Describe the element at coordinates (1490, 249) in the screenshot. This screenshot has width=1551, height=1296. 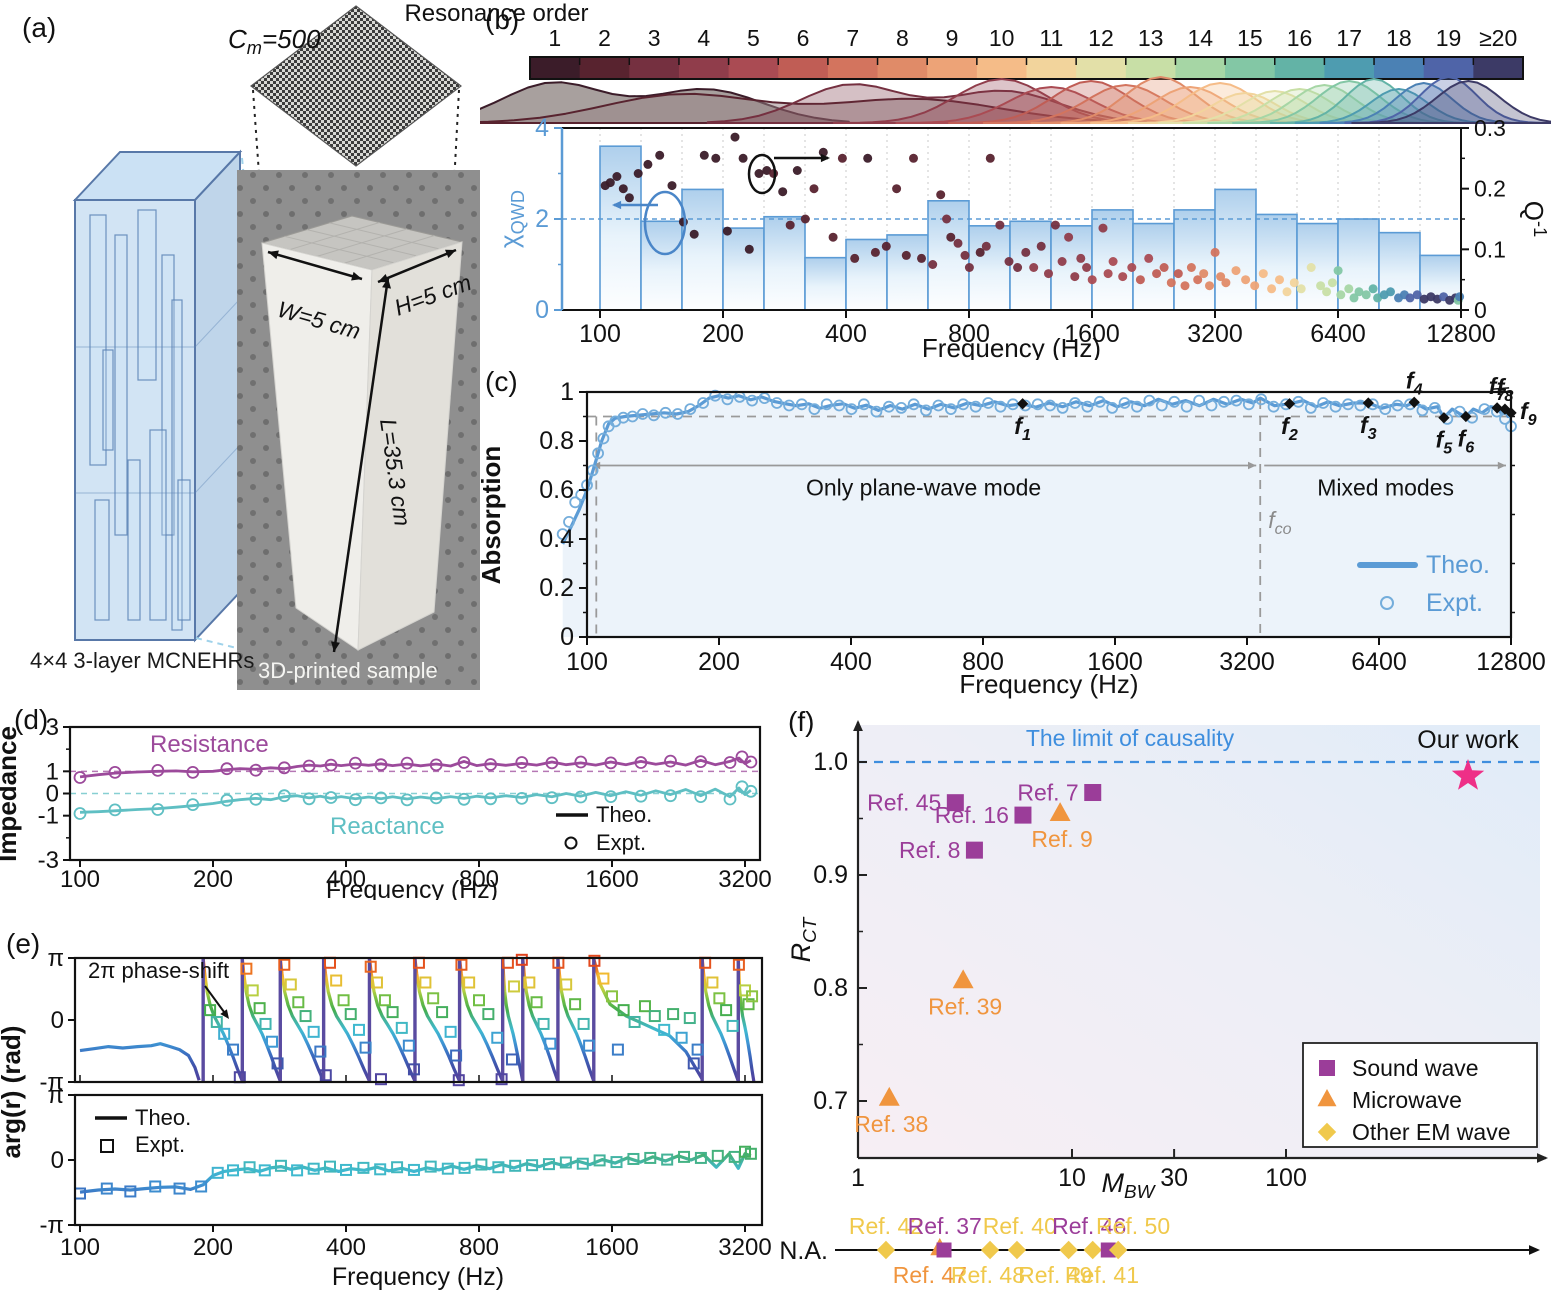
I see `svg-text: 0.1` at that location.